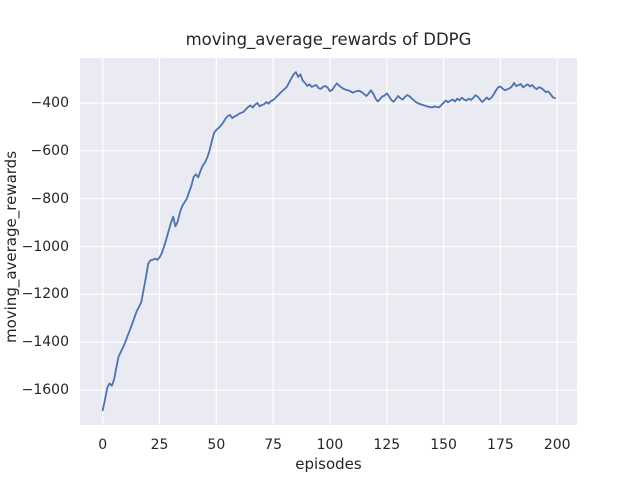 This screenshot has height=480, width=640. I want to click on chart-title: moving_average_rewards of DDPG, so click(328, 39).